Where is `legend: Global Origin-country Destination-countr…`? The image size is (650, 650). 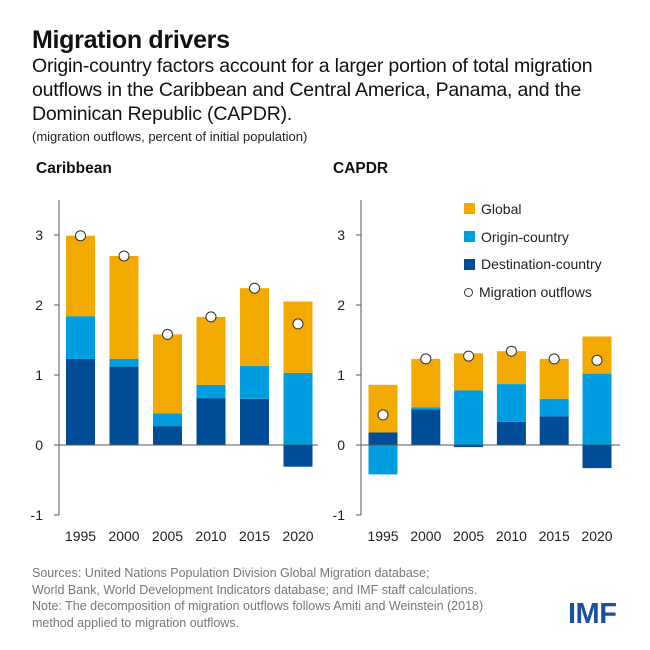
legend: Global Origin-country Destination-countr… is located at coordinates (533, 250).